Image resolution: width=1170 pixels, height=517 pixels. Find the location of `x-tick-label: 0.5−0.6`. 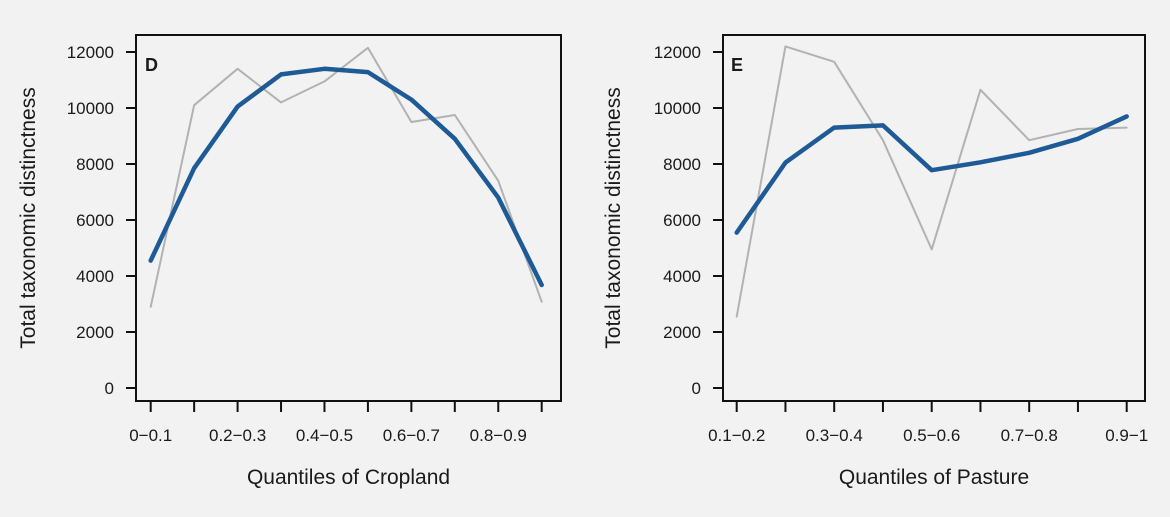

x-tick-label: 0.5−0.6 is located at coordinates (931, 435).